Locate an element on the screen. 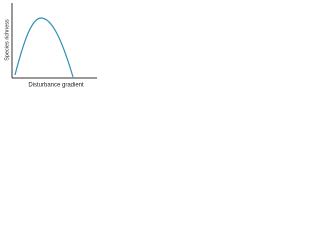 The width and height of the screenshot is (320, 240). curve is located at coordinates (44, 47).